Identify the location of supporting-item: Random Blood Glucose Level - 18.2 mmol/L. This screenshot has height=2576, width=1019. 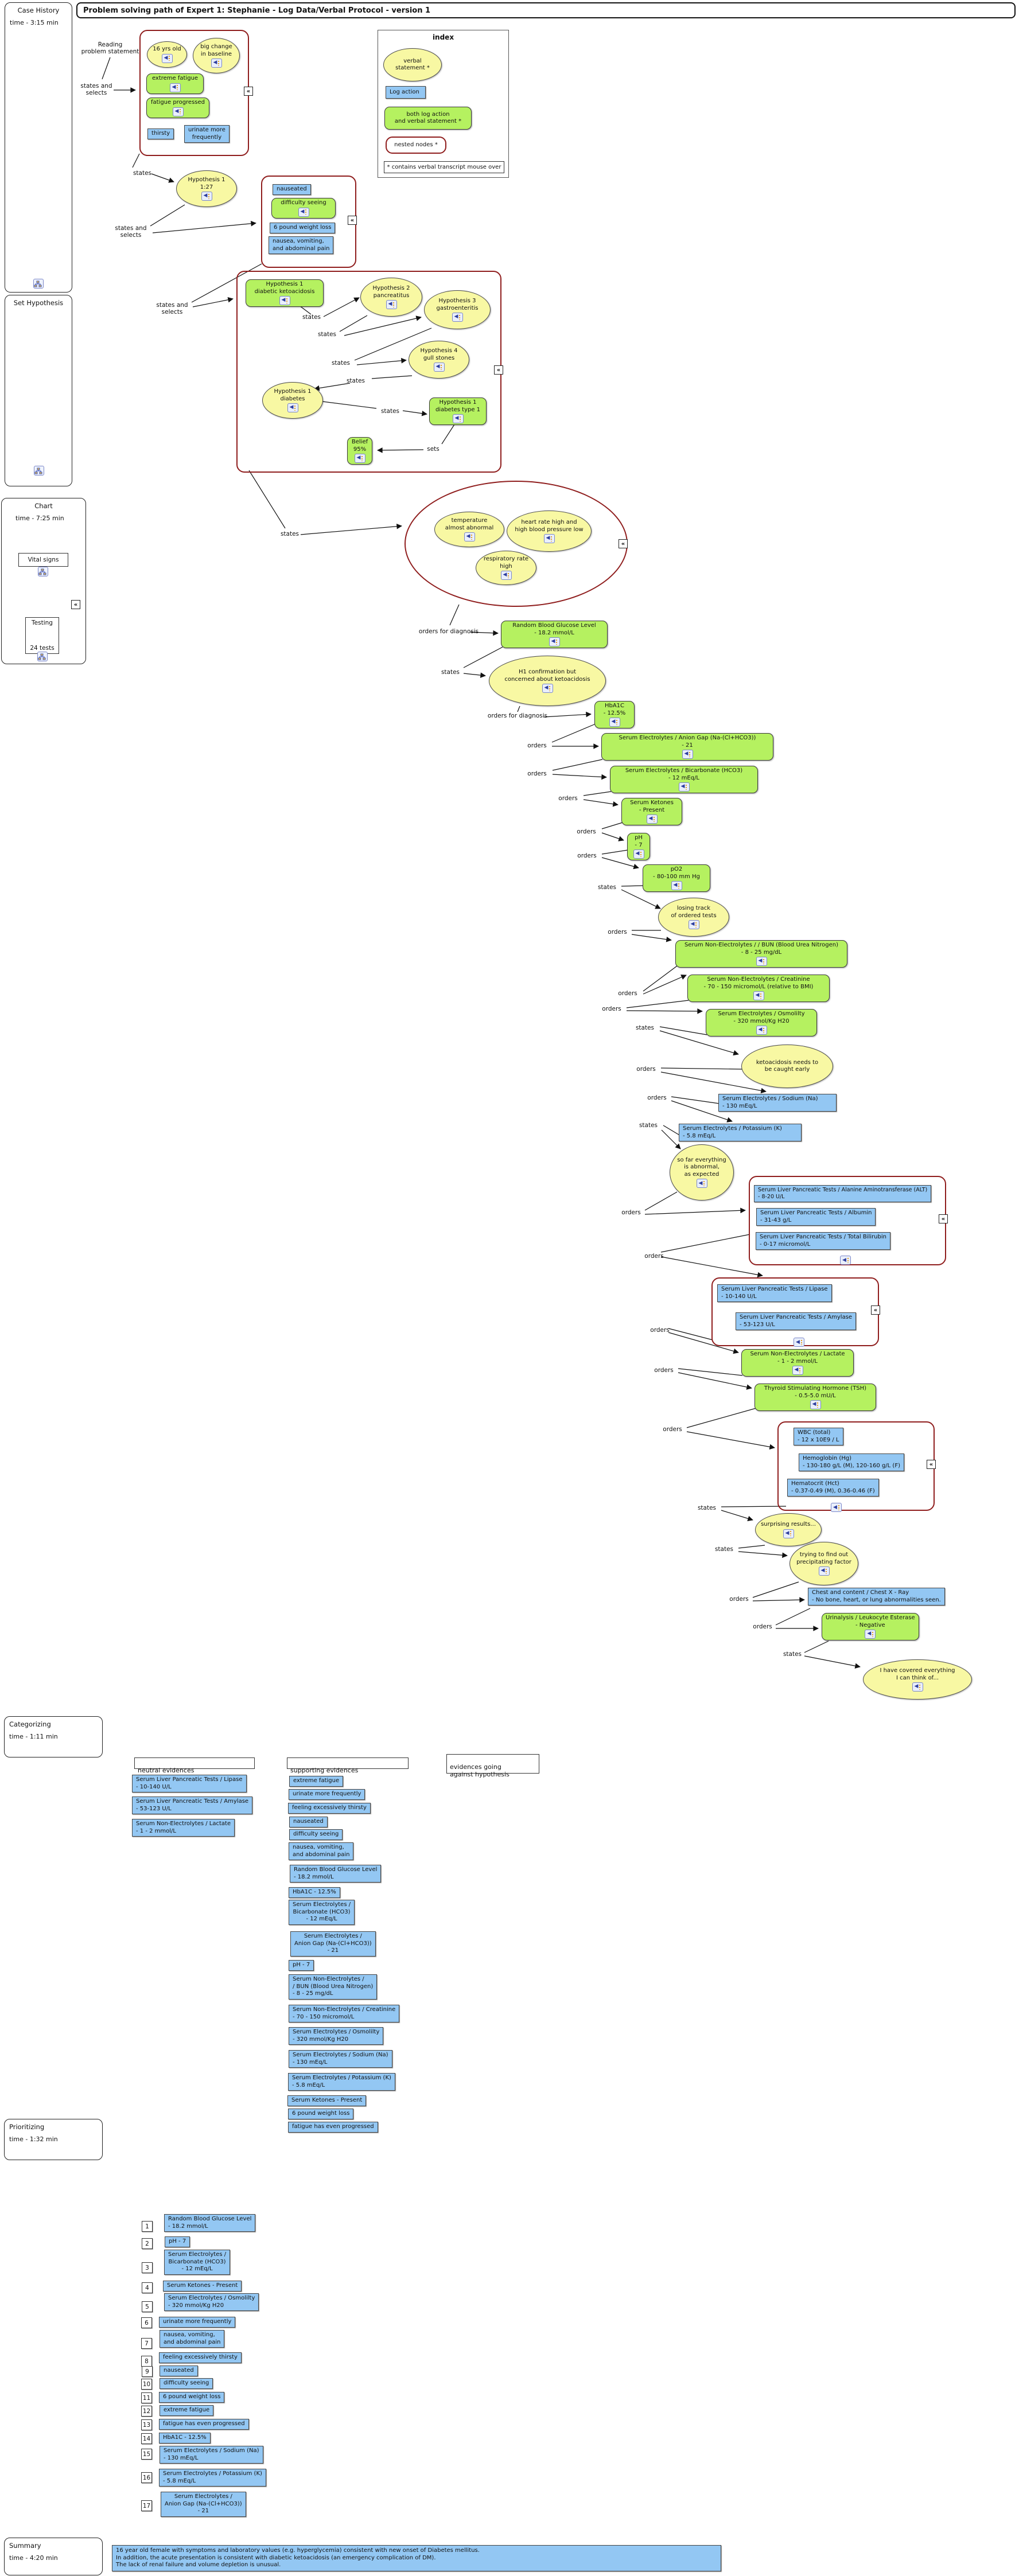
(336, 1874).